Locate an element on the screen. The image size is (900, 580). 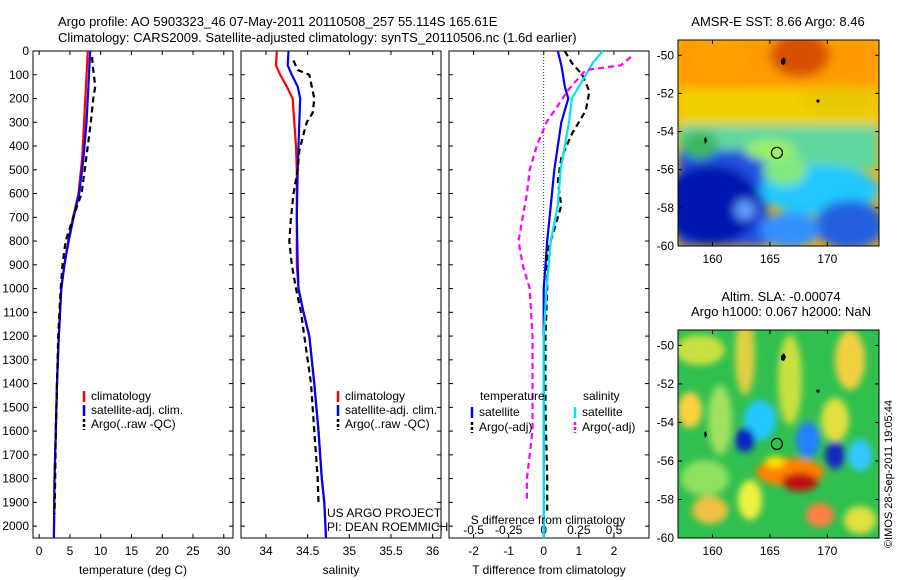
island-marks-sla is located at coordinates (762, 395).